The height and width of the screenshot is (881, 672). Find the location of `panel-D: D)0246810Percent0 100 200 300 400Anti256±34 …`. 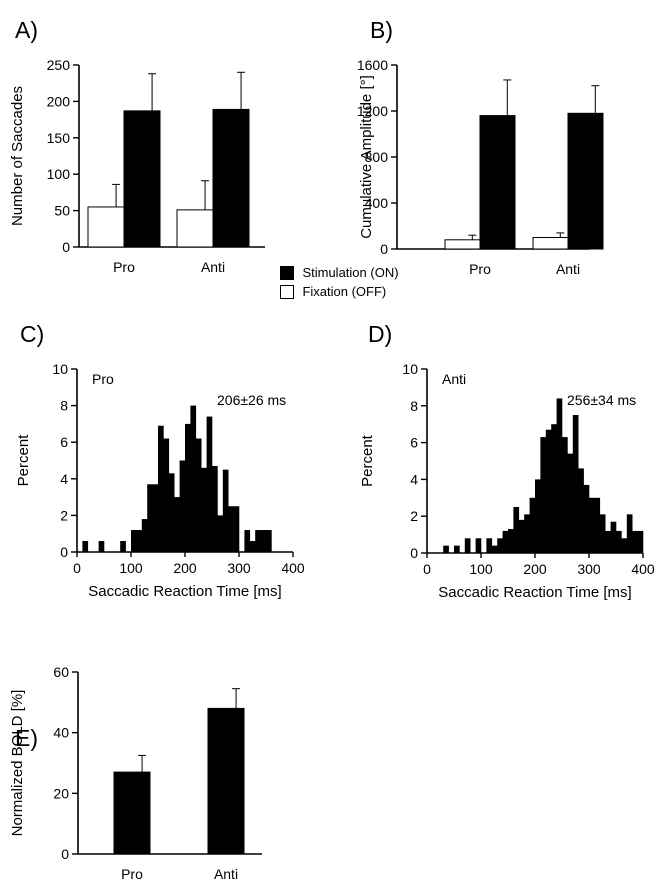

panel-D: D)0246810Percent0 100 200 300 400Anti256±34 … is located at coordinates (507, 461).